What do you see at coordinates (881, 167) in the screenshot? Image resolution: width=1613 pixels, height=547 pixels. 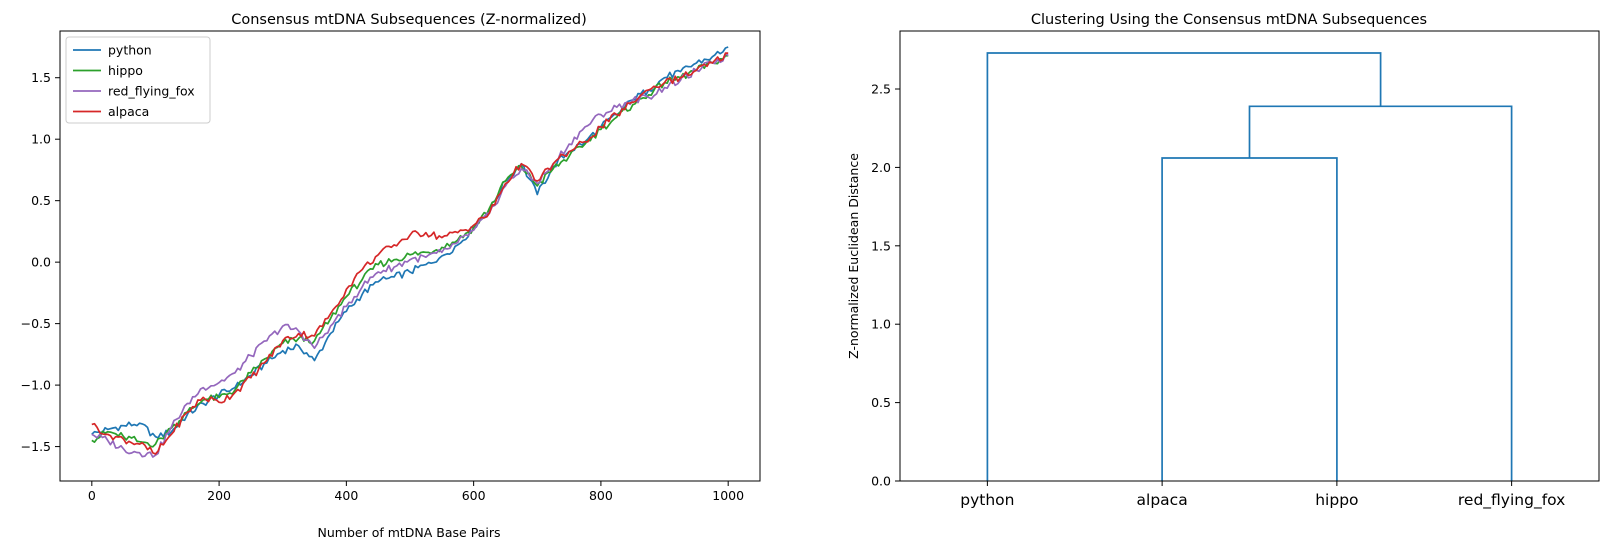 I see `y-tick-label: 2.0` at bounding box center [881, 167].